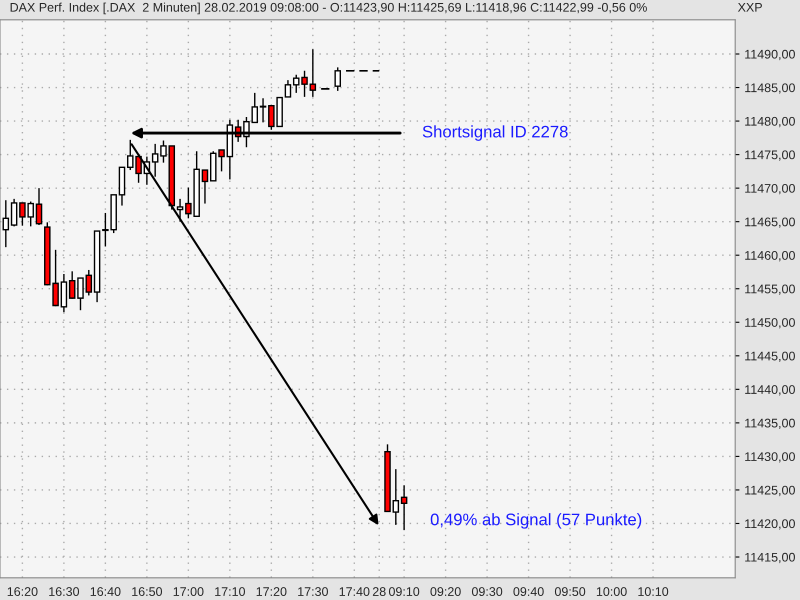 The image size is (800, 600). What do you see at coordinates (445, 591) in the screenshot?
I see `x-tick-label: 09:20` at bounding box center [445, 591].